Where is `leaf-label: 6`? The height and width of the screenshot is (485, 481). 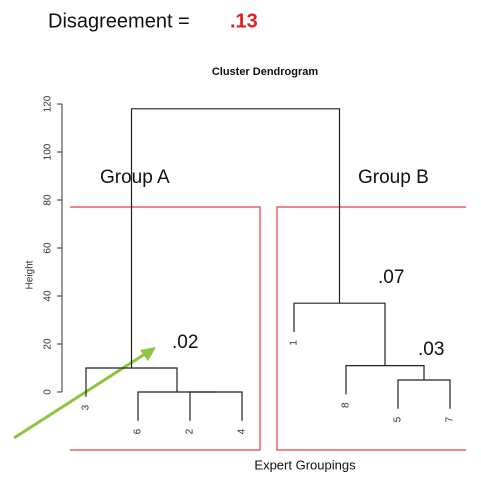 leaf-label: 6 is located at coordinates (138, 431).